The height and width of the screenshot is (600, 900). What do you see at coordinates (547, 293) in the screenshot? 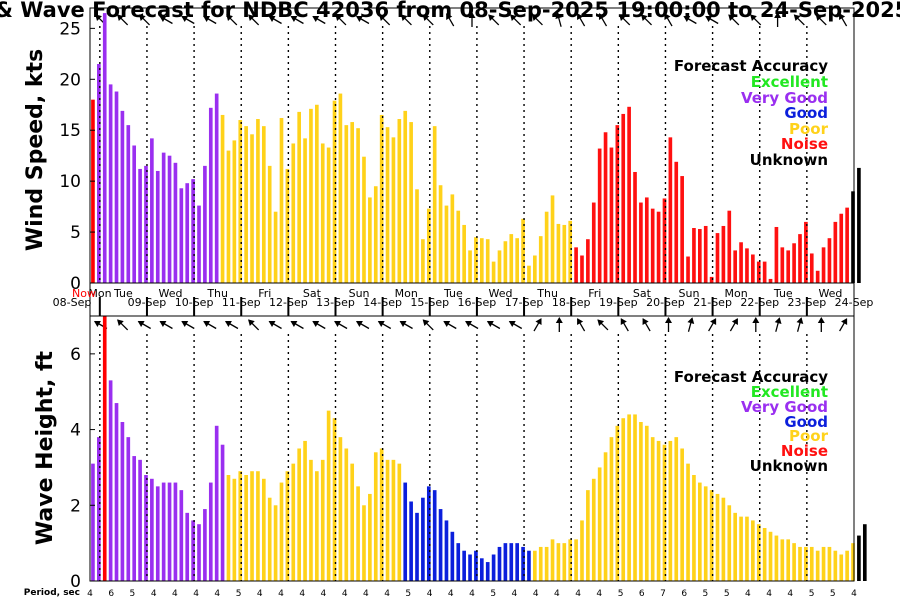
I see `day-label: Thu` at bounding box center [547, 293].